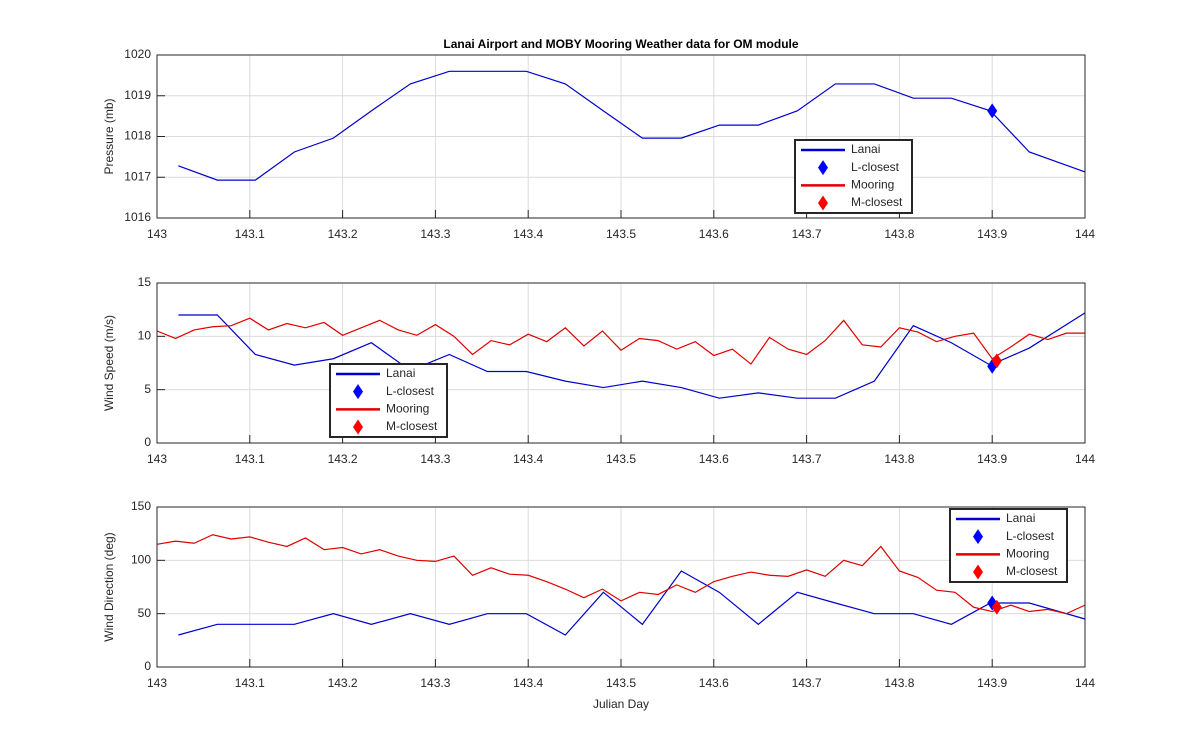 The image size is (1200, 750). What do you see at coordinates (621, 704) in the screenshot?
I see `x-axis-label: Julian Day` at bounding box center [621, 704].